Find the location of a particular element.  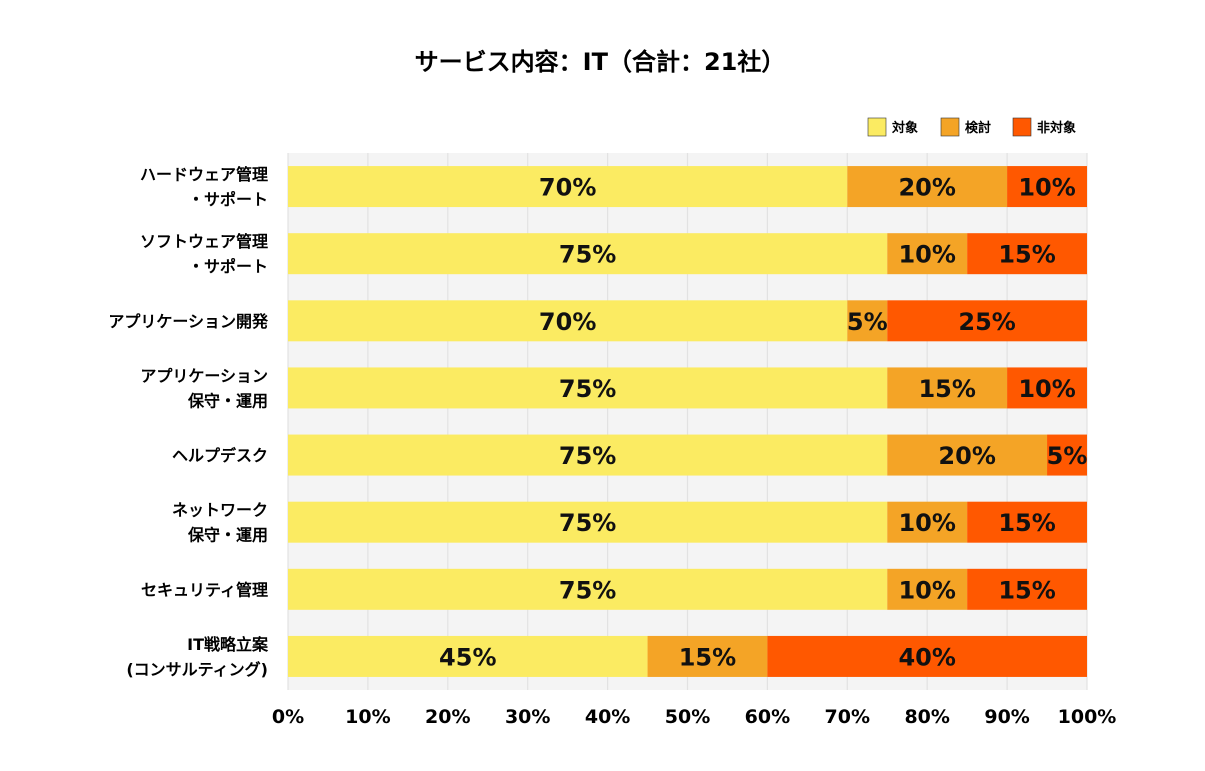

x-axis-ticks: 0% 10% 20% 30% 40% 50% 60% 70% 80% 90% 100% is located at coordinates (694, 717).